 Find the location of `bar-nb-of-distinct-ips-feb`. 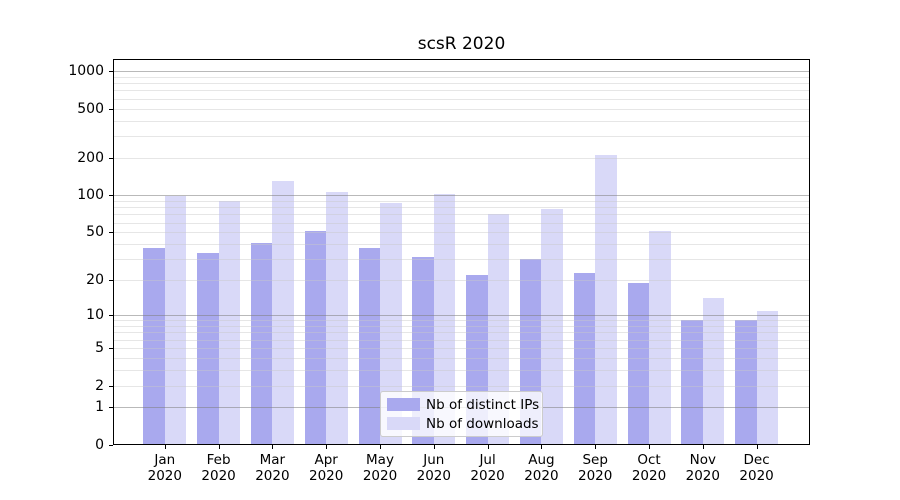

bar-nb-of-distinct-ips-feb is located at coordinates (208, 348).